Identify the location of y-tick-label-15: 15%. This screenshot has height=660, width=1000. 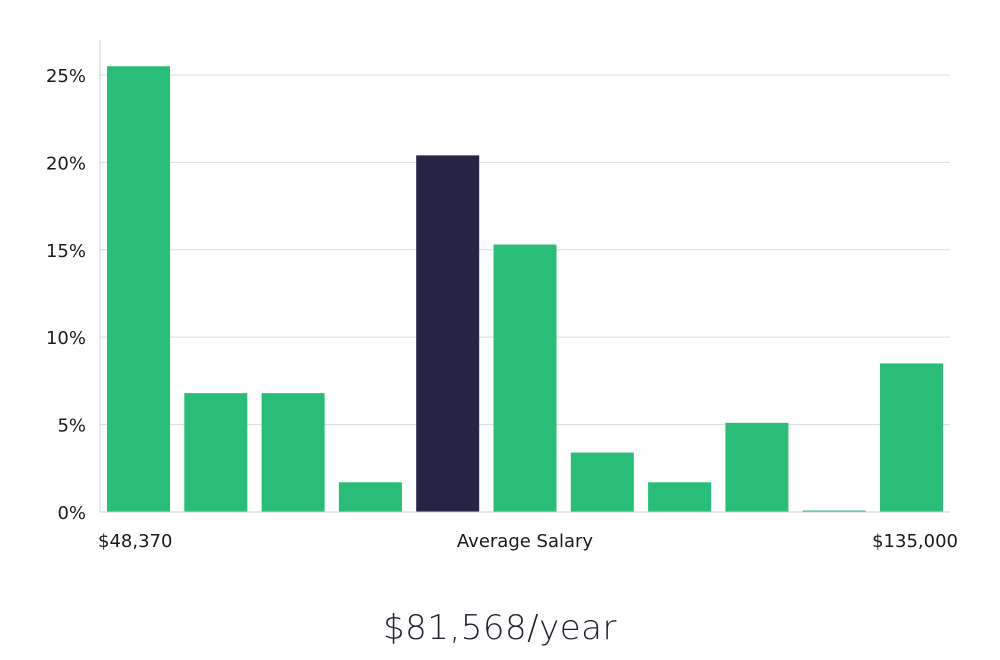
(66, 251).